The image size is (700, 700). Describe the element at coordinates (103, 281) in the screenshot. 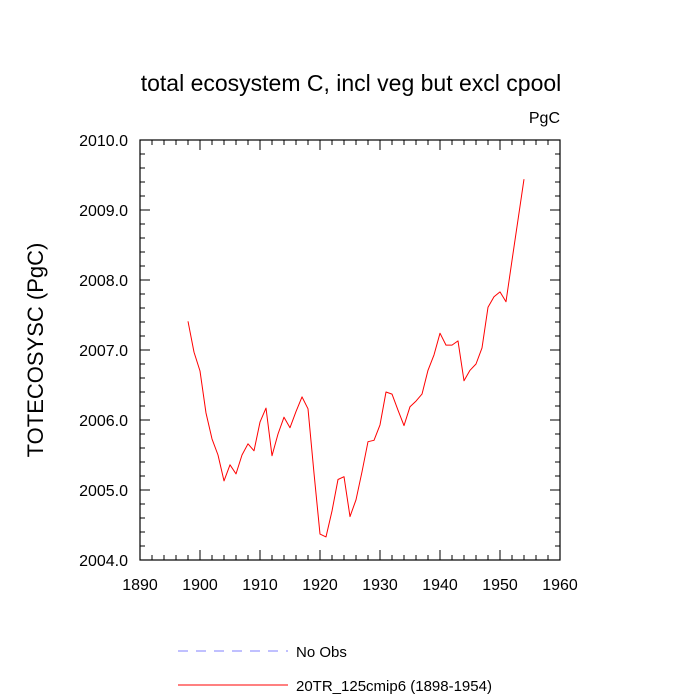

I see `y-tick-label: 2008.0` at that location.